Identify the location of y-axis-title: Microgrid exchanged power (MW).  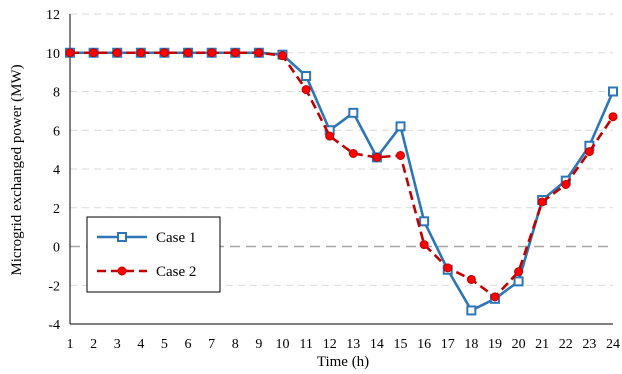
(17, 169).